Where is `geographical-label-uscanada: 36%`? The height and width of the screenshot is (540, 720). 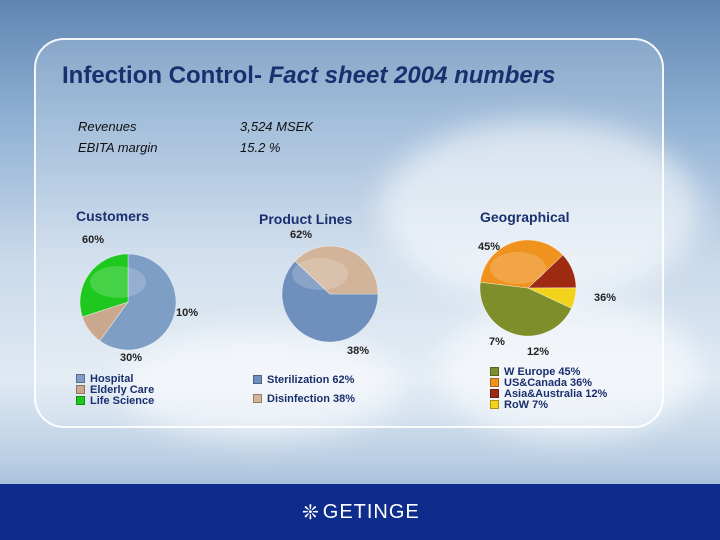
geographical-label-uscanada: 36% is located at coordinates (605, 298).